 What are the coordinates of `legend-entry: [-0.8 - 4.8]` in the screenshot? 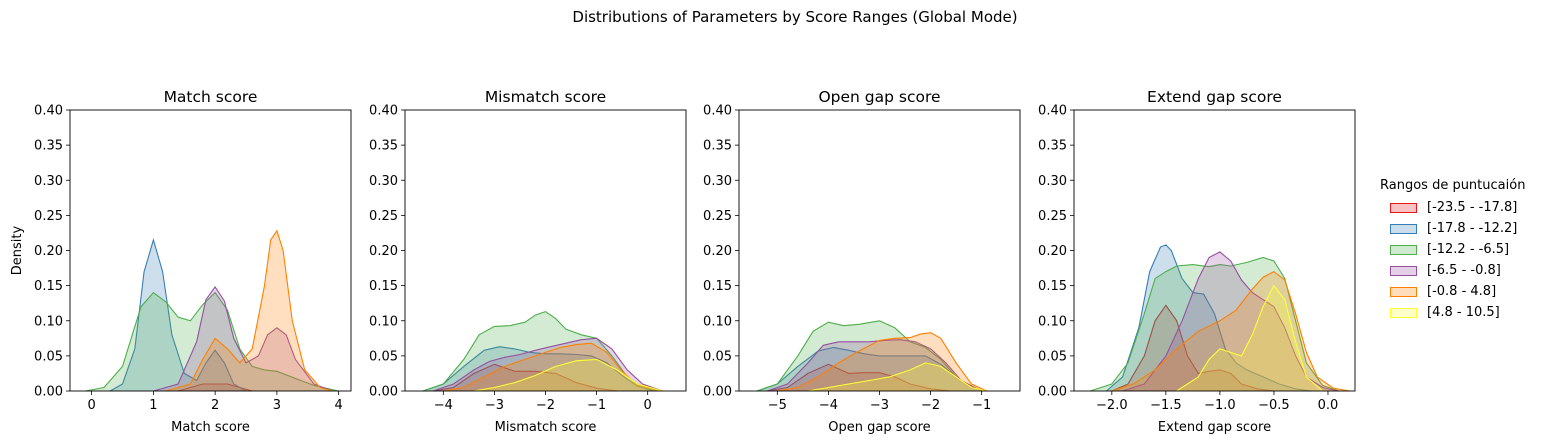 It's located at (1452, 291).